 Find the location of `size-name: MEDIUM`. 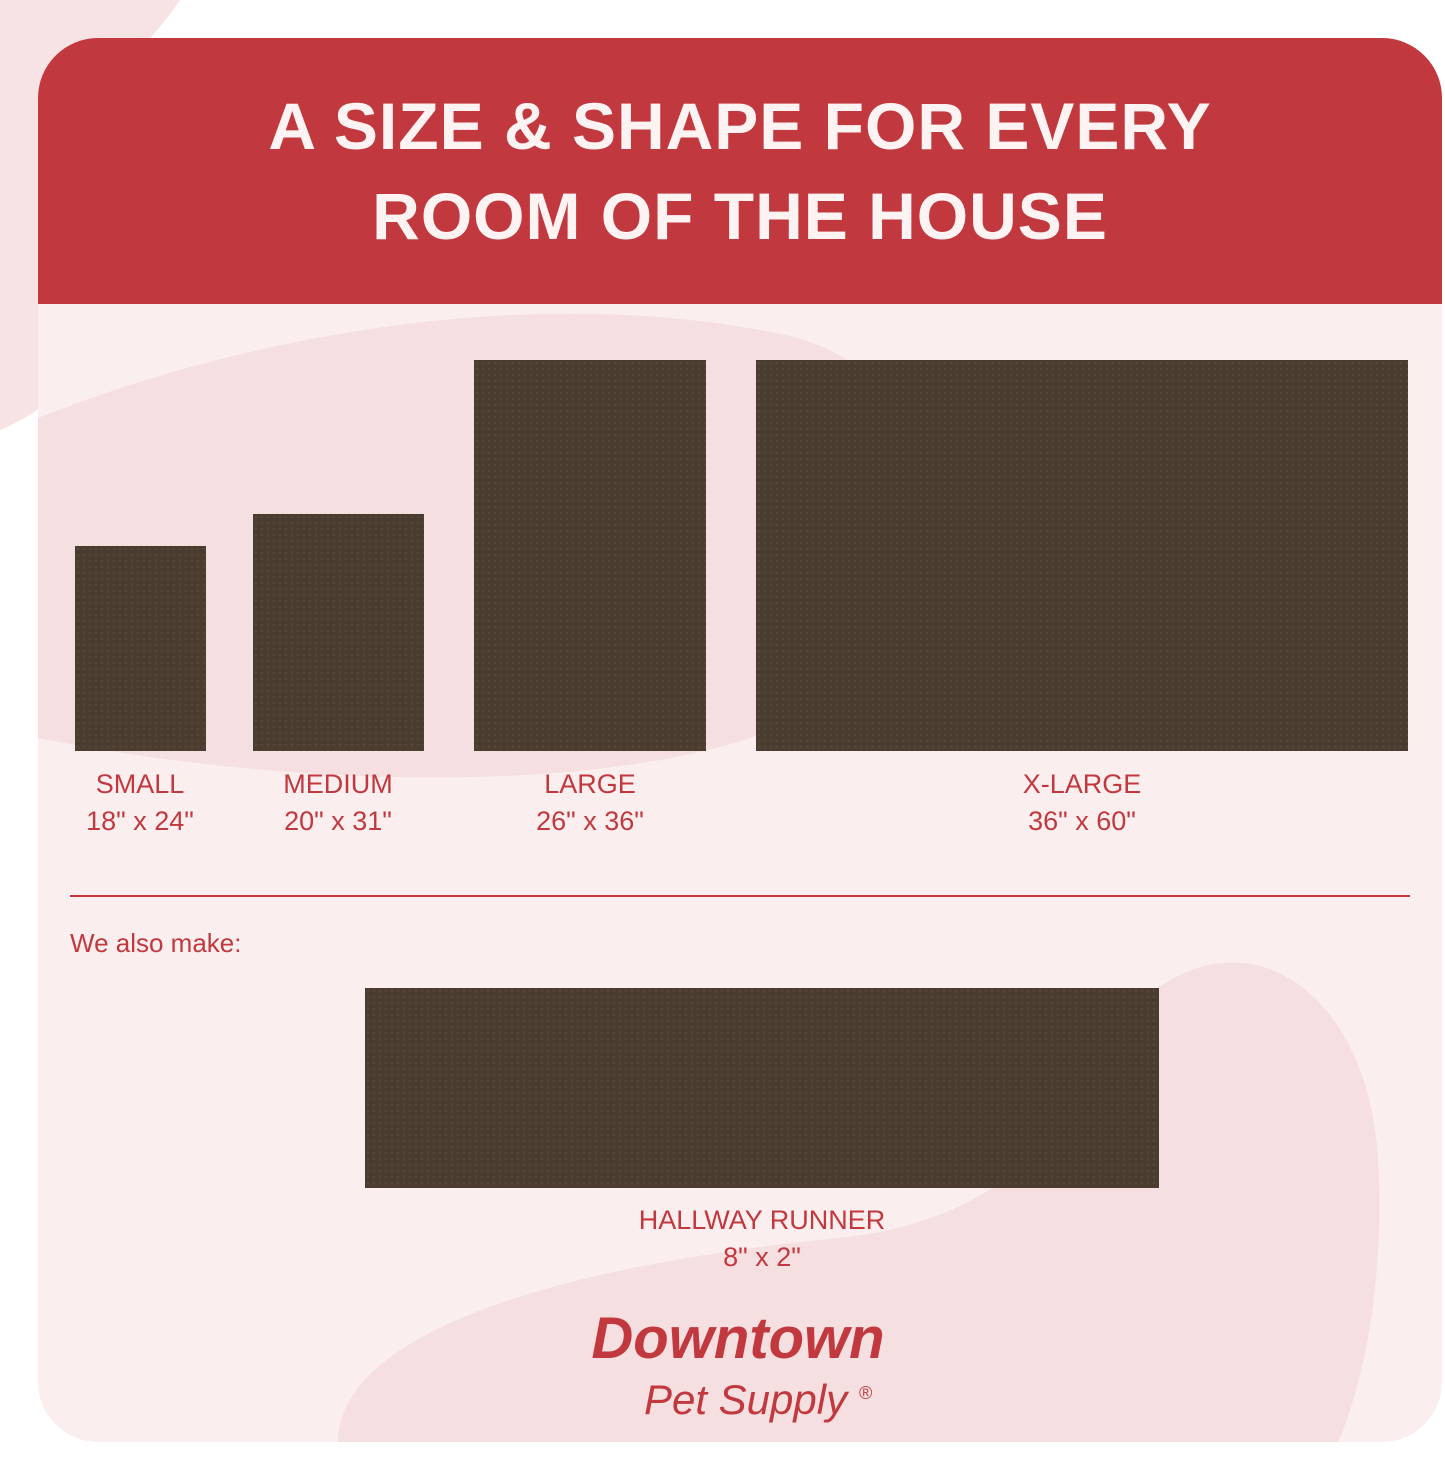

size-name: MEDIUM is located at coordinates (338, 784).